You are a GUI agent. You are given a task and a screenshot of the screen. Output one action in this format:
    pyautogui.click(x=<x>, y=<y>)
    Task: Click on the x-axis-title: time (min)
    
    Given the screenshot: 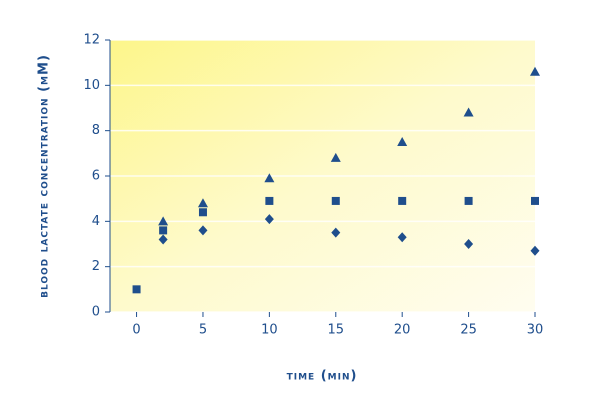 What is the action you would take?
    pyautogui.click(x=322, y=376)
    